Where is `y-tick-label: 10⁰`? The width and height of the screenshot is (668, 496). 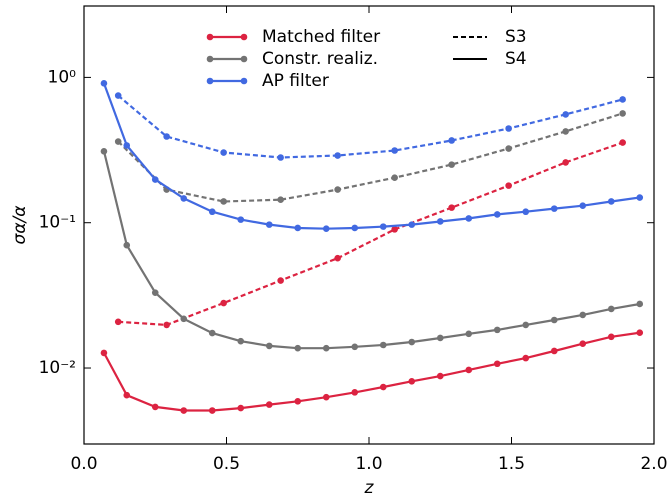
y-tick-label: 10⁰ is located at coordinates (62, 77).